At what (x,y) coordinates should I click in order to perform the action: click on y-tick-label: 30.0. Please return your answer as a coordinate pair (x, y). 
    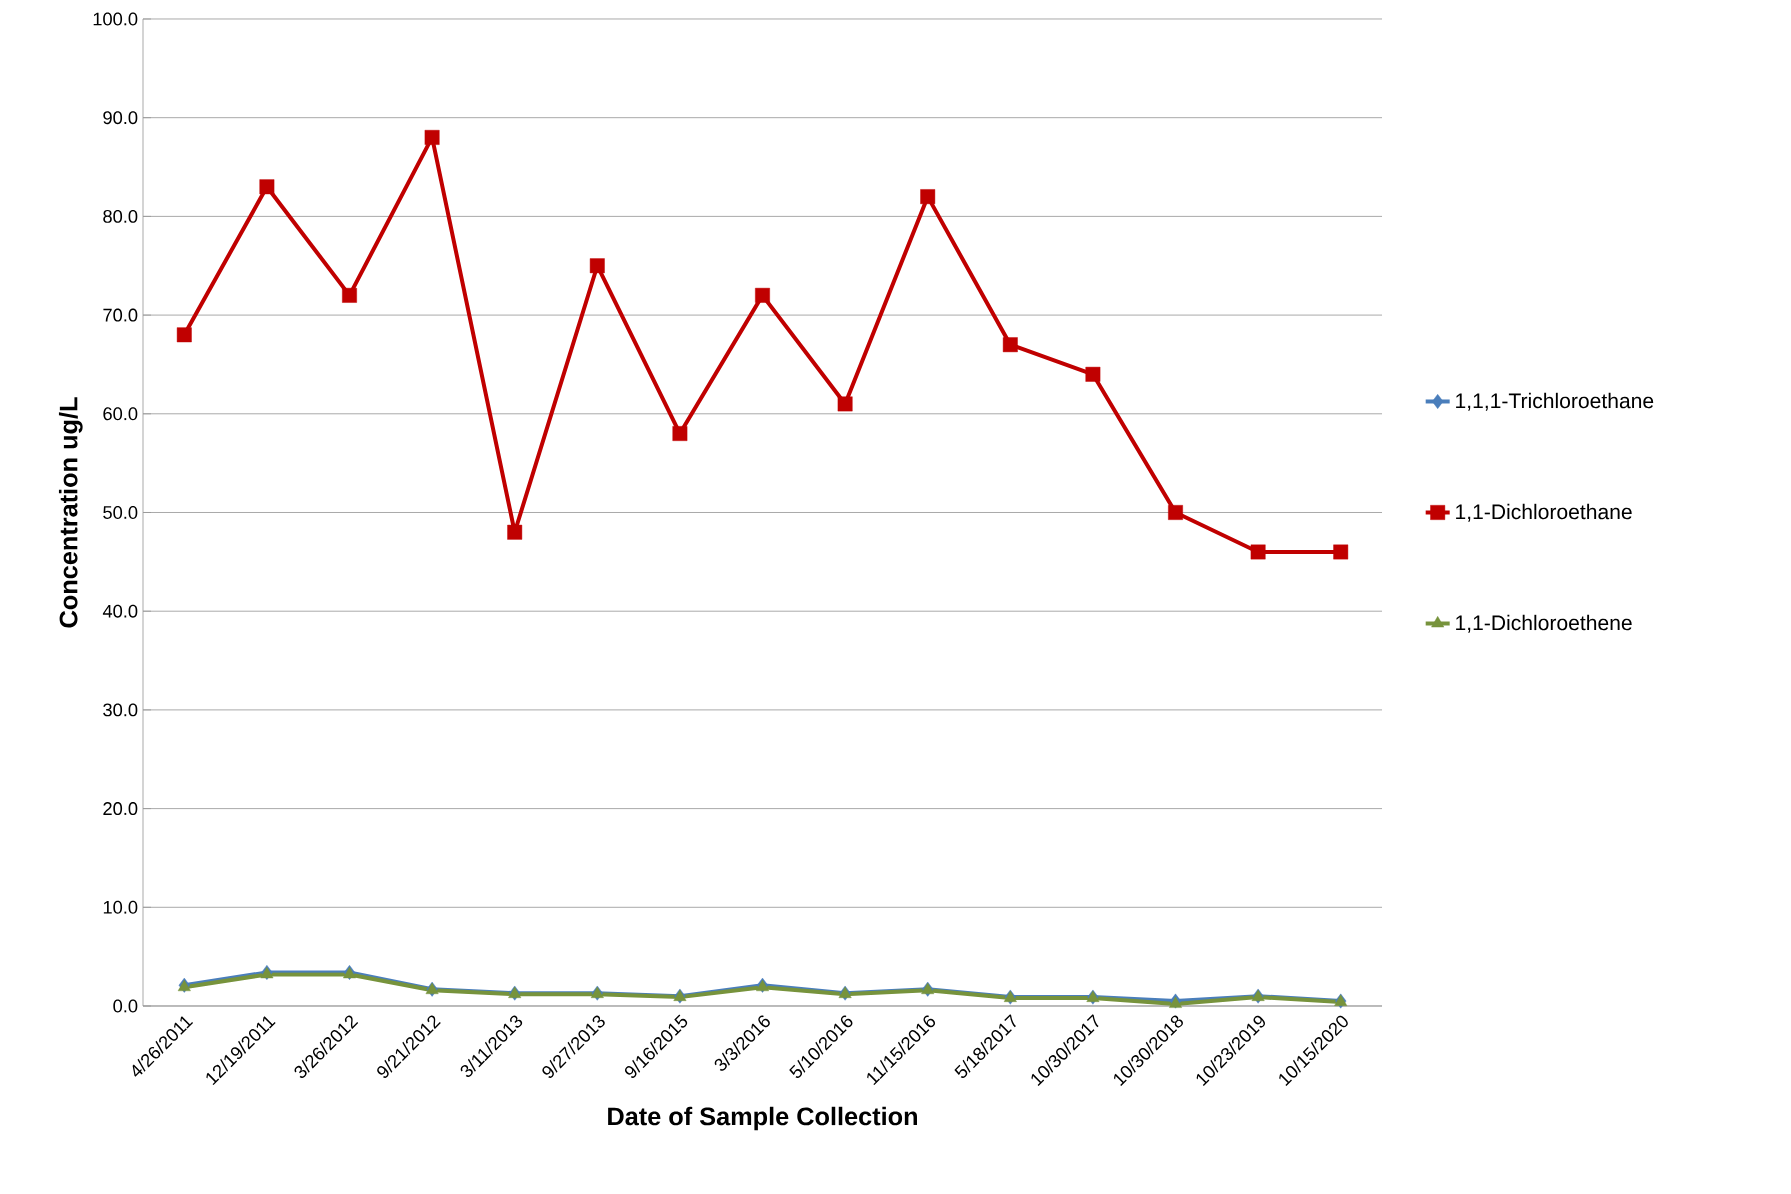
    Looking at the image, I should click on (120, 710).